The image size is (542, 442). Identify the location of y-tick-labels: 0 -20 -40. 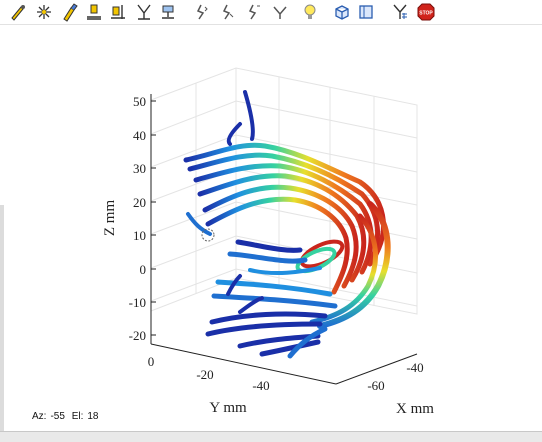
(209, 373).